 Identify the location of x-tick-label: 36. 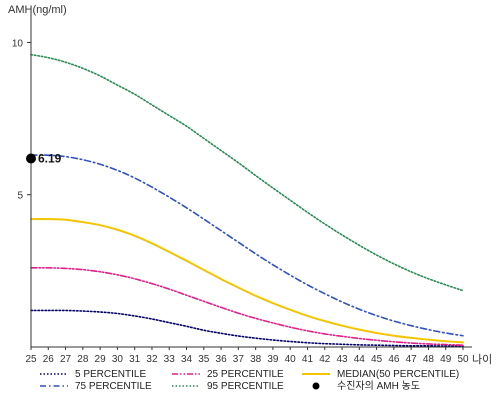
(222, 359).